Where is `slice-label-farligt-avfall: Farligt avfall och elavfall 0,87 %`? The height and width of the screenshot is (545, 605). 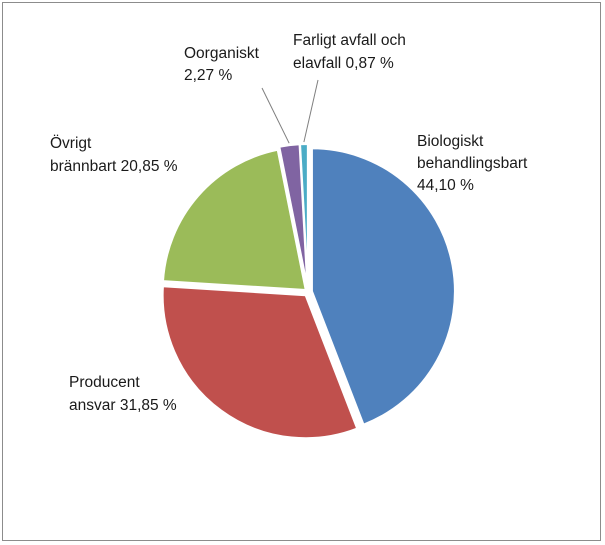
slice-label-farligt-avfall: Farligt avfall och elavfall 0,87 % is located at coordinates (351, 52).